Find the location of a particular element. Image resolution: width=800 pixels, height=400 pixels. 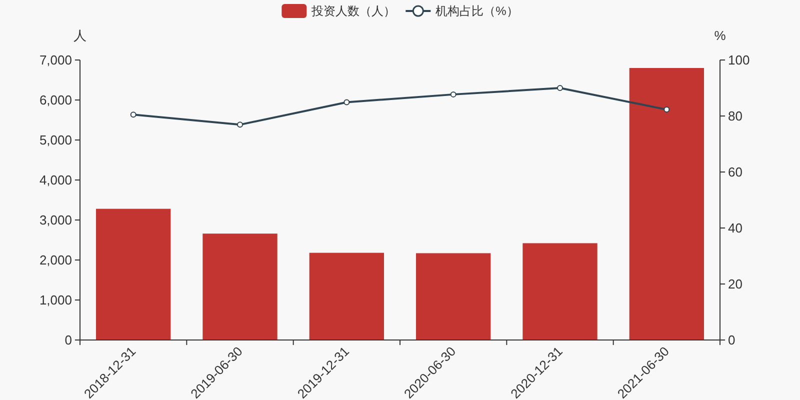

y2-tick-label: 100 is located at coordinates (739, 60).